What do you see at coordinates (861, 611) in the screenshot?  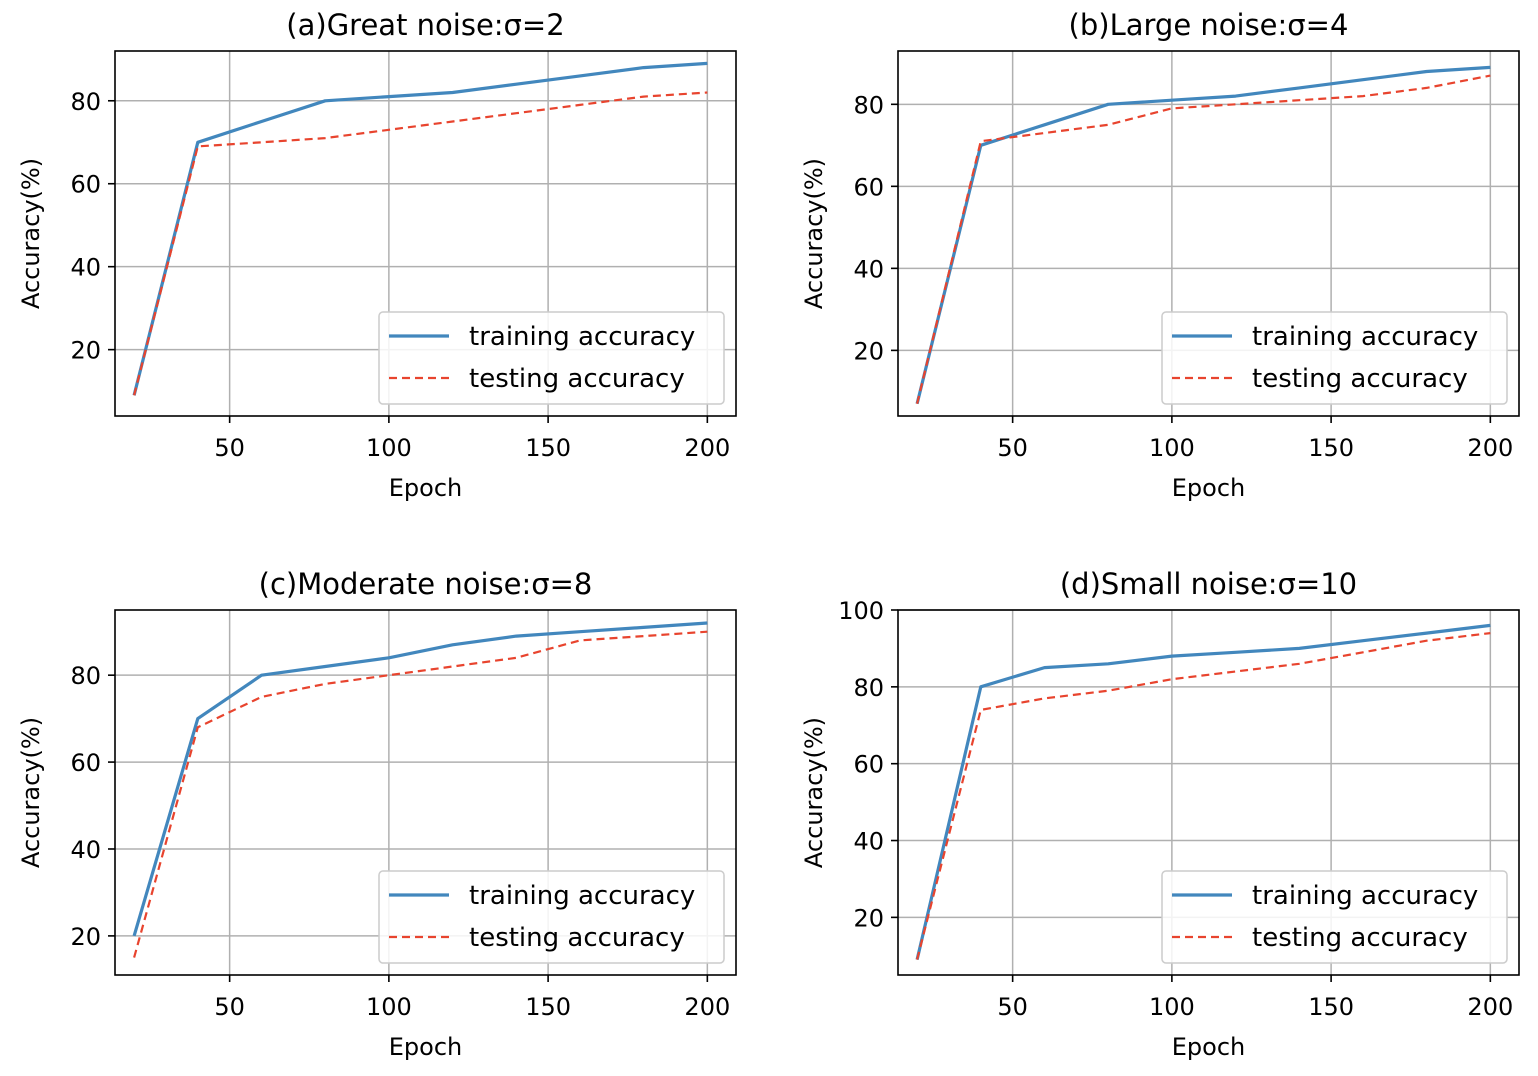 I see `y-tick-label: 100` at bounding box center [861, 611].